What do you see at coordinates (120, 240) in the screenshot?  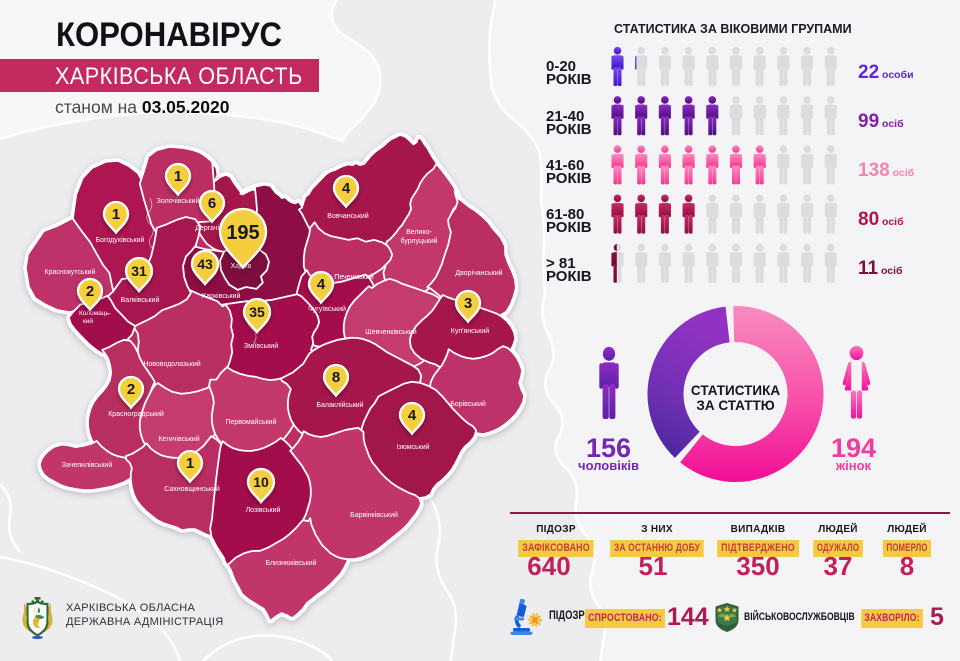 I see `svg-text: Богодухівський` at bounding box center [120, 240].